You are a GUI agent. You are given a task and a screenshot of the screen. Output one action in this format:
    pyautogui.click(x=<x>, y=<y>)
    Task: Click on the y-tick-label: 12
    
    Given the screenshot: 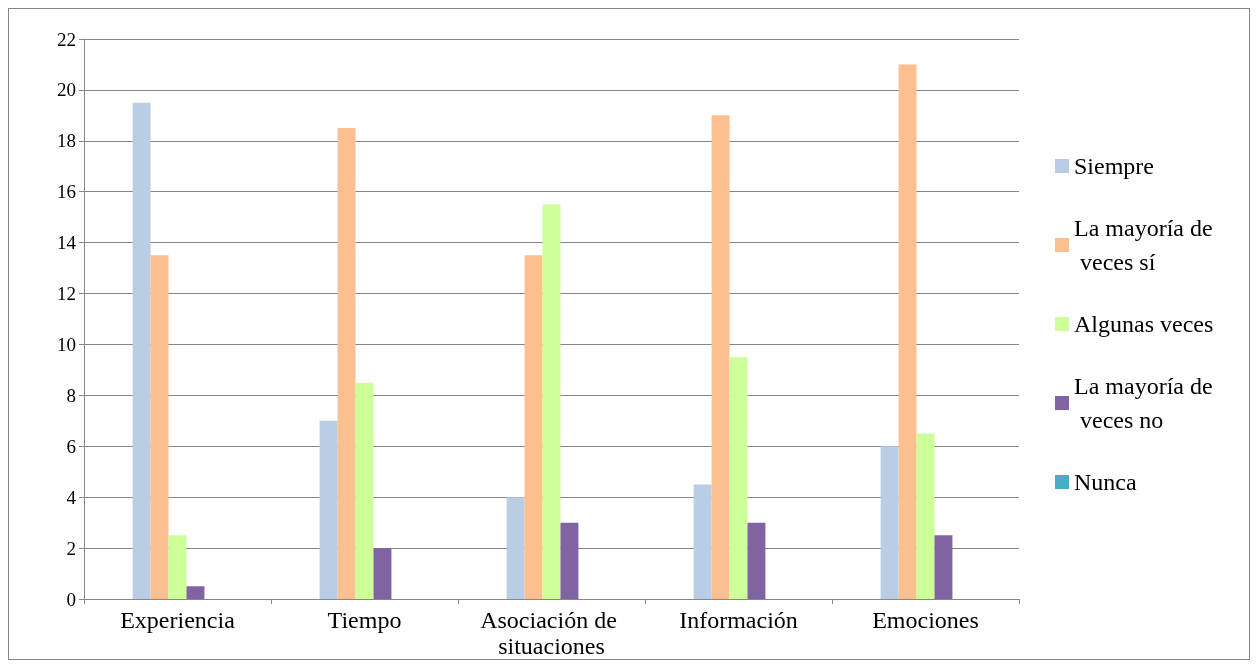 What is the action you would take?
    pyautogui.click(x=66, y=294)
    